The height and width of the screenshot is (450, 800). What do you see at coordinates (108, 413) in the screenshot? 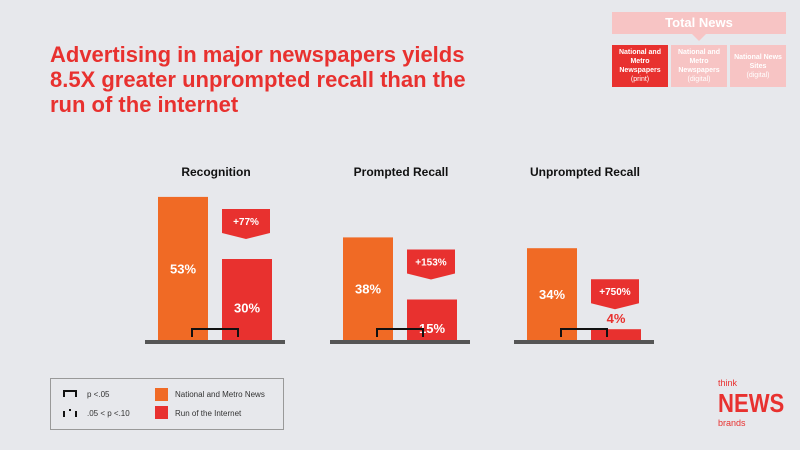
I see `legend-sig2: .05 < p <.10` at bounding box center [108, 413].